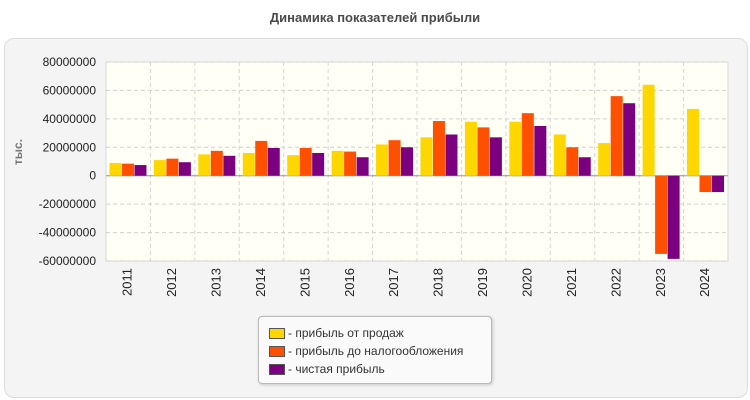 This screenshot has width=750, height=400. I want to click on legend-item-pretax-profit: - прибыль до налогообложения, so click(366, 351).